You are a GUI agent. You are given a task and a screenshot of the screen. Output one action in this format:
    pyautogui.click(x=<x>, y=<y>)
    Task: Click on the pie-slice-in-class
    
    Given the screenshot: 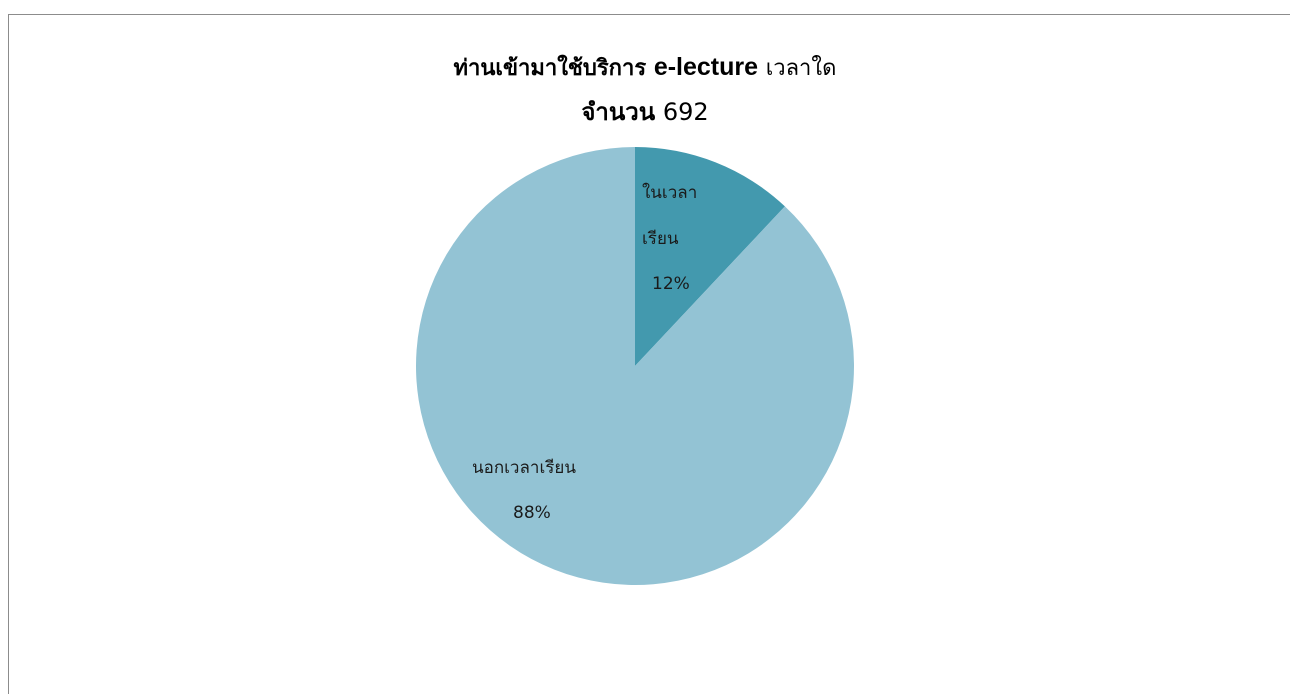 What is the action you would take?
    pyautogui.click(x=710, y=256)
    